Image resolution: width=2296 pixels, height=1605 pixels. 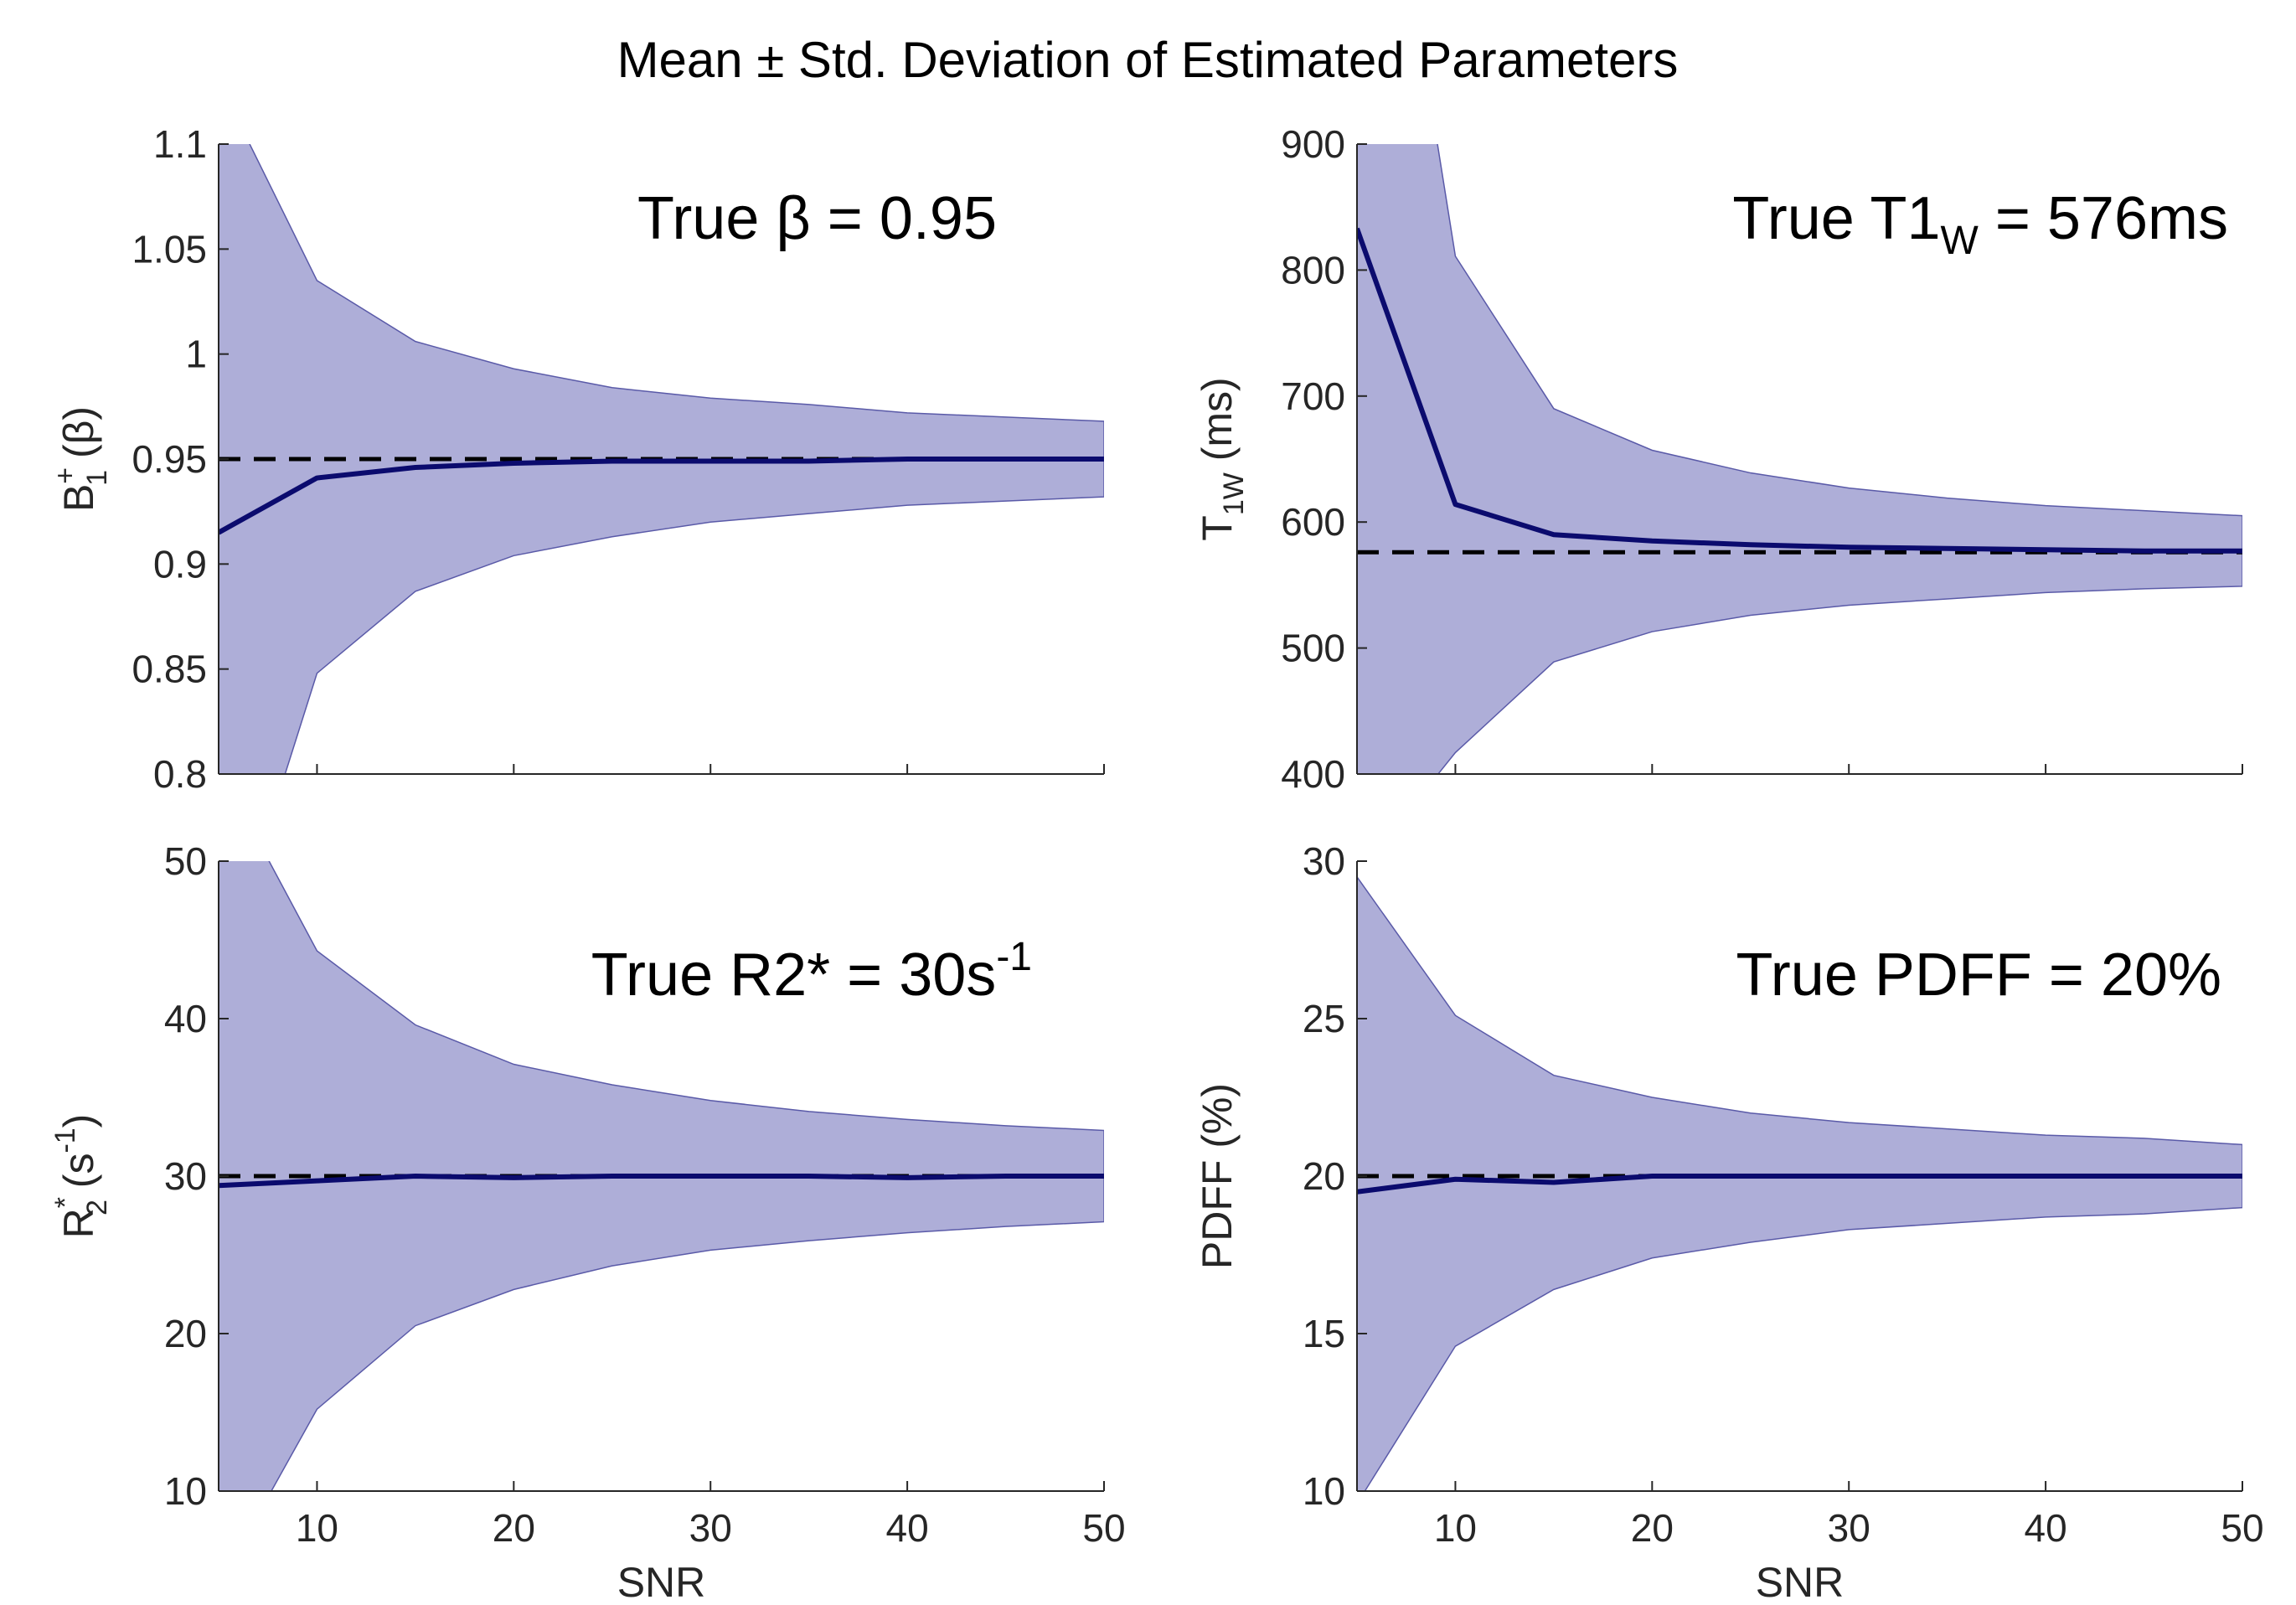 I want to click on y-tick-label: 1, so click(x=196, y=354).